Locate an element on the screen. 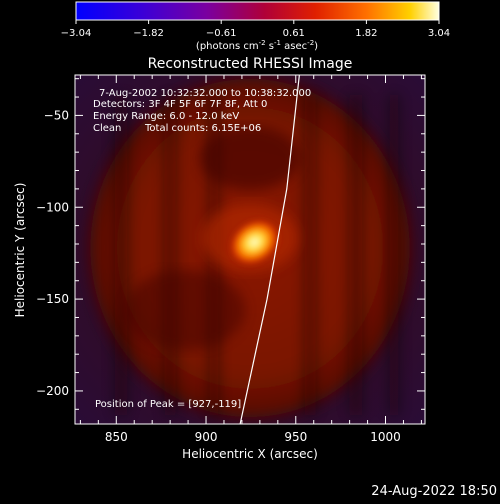  colorbar-unit-label: (photons cm-2 s-1 asec-2) is located at coordinates (257, 45).